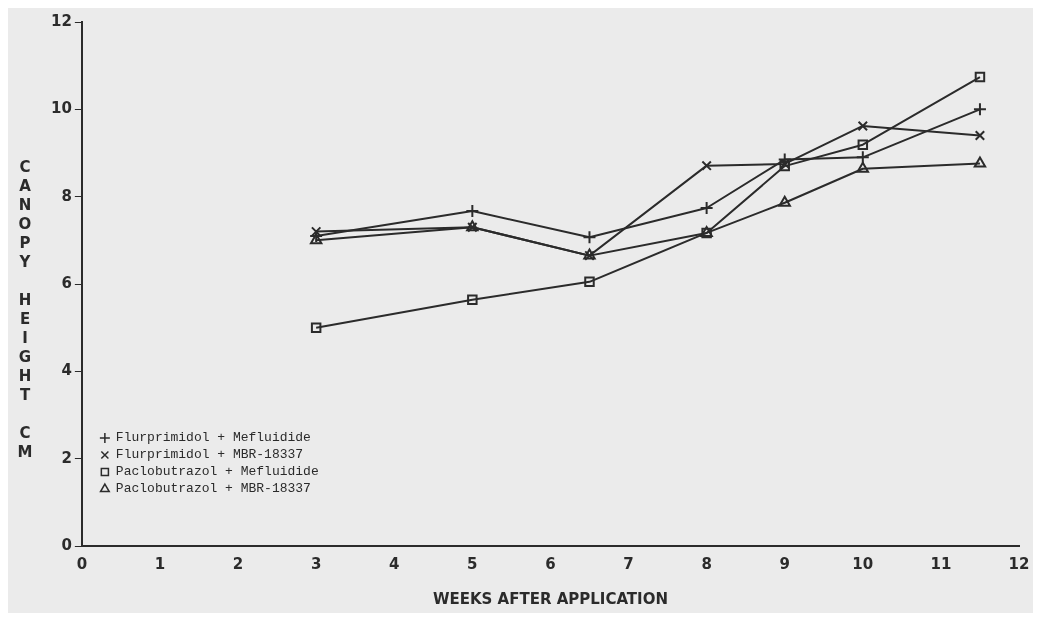 This screenshot has width=1041, height=625. What do you see at coordinates (784, 563) in the screenshot?
I see `x-tick-label: 9` at bounding box center [784, 563].